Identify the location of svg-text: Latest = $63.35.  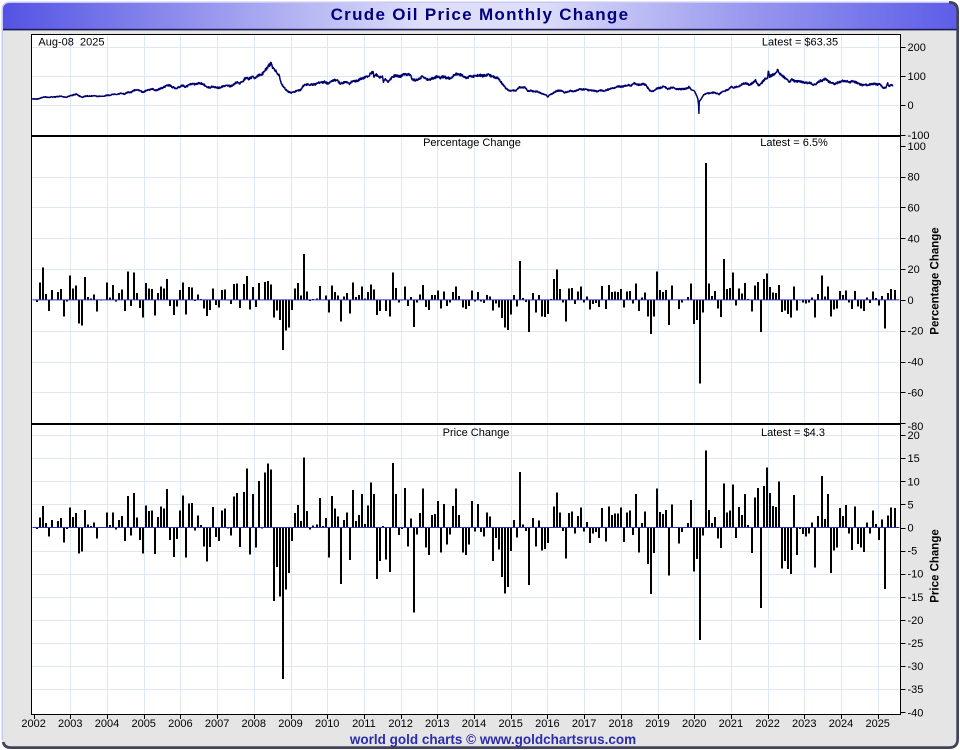
(800, 43).